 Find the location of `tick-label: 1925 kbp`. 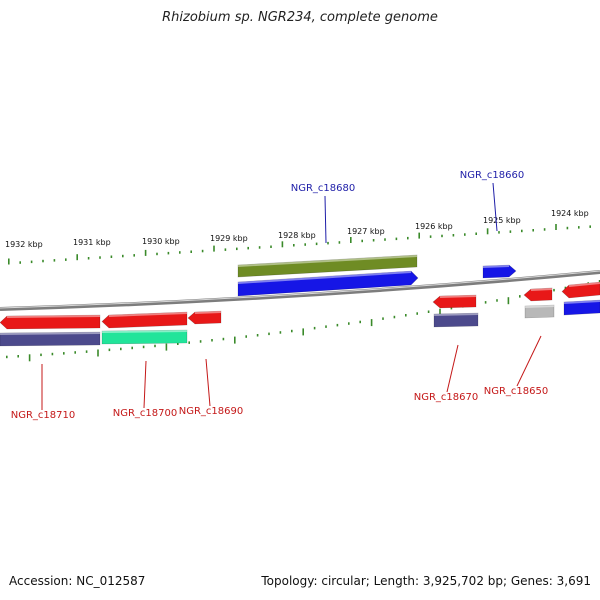

tick-label: 1925 kbp is located at coordinates (502, 220).